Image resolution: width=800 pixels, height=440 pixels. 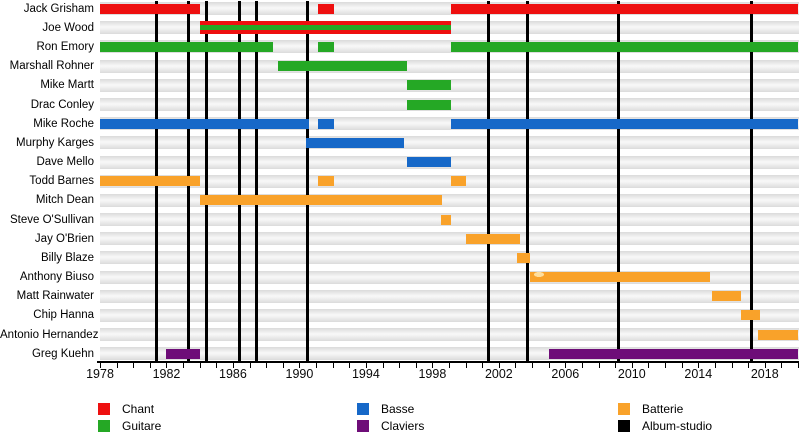 I want to click on member-label-mitch-dean: Mitch Dean, so click(x=64, y=200).